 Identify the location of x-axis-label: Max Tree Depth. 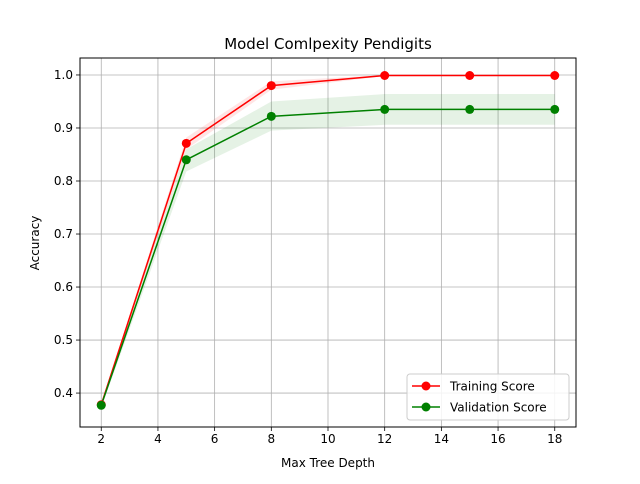
(328, 463).